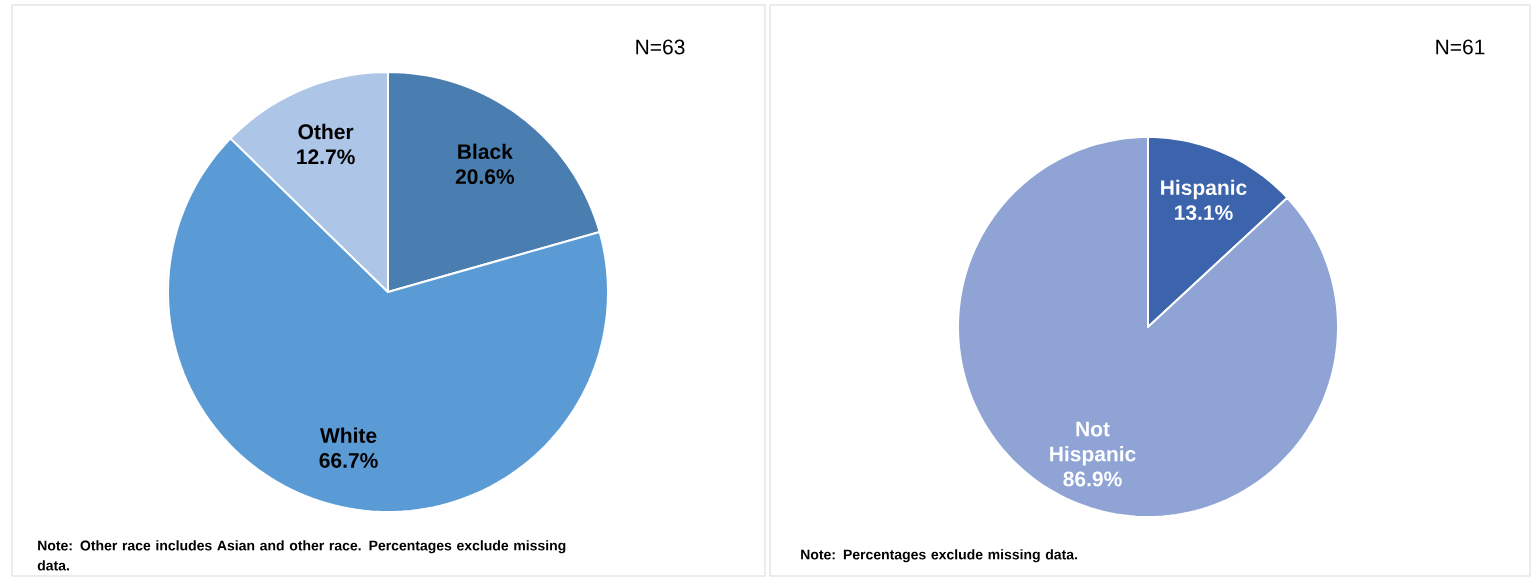 This screenshot has width=1535, height=579. What do you see at coordinates (1092, 479) in the screenshot?
I see `data-label: 86.9%` at bounding box center [1092, 479].